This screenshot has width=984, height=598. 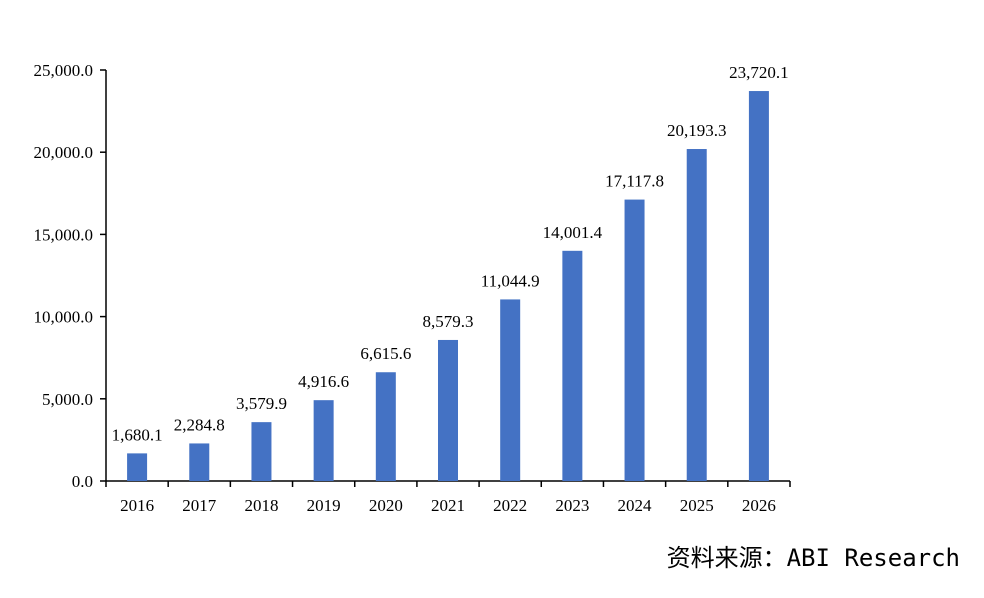 What do you see at coordinates (199, 424) in the screenshot?
I see `data-label: 2,284.8` at bounding box center [199, 424].